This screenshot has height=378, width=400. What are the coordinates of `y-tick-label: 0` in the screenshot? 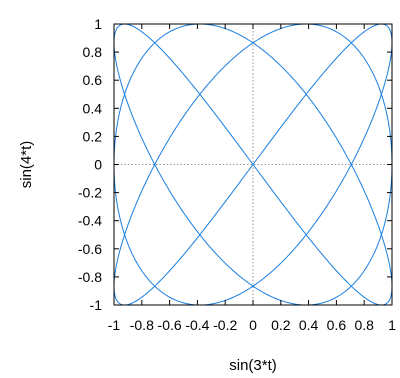 It's located at (98, 165).